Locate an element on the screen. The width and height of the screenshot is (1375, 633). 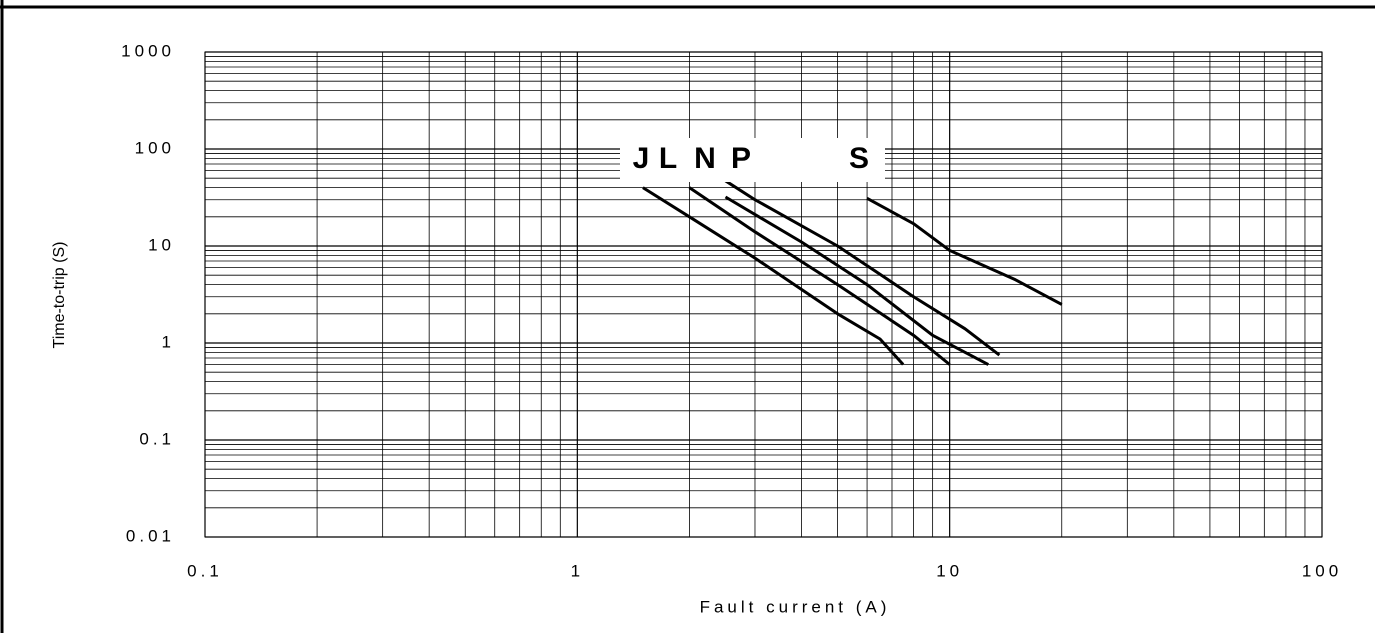
series-name: P is located at coordinates (741, 158).